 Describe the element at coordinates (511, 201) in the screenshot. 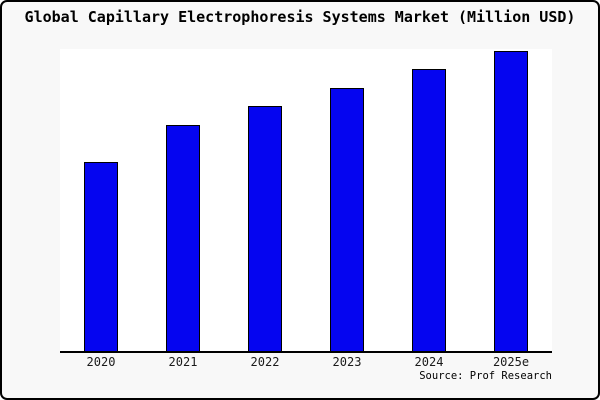

I see `bar-2025e` at that location.